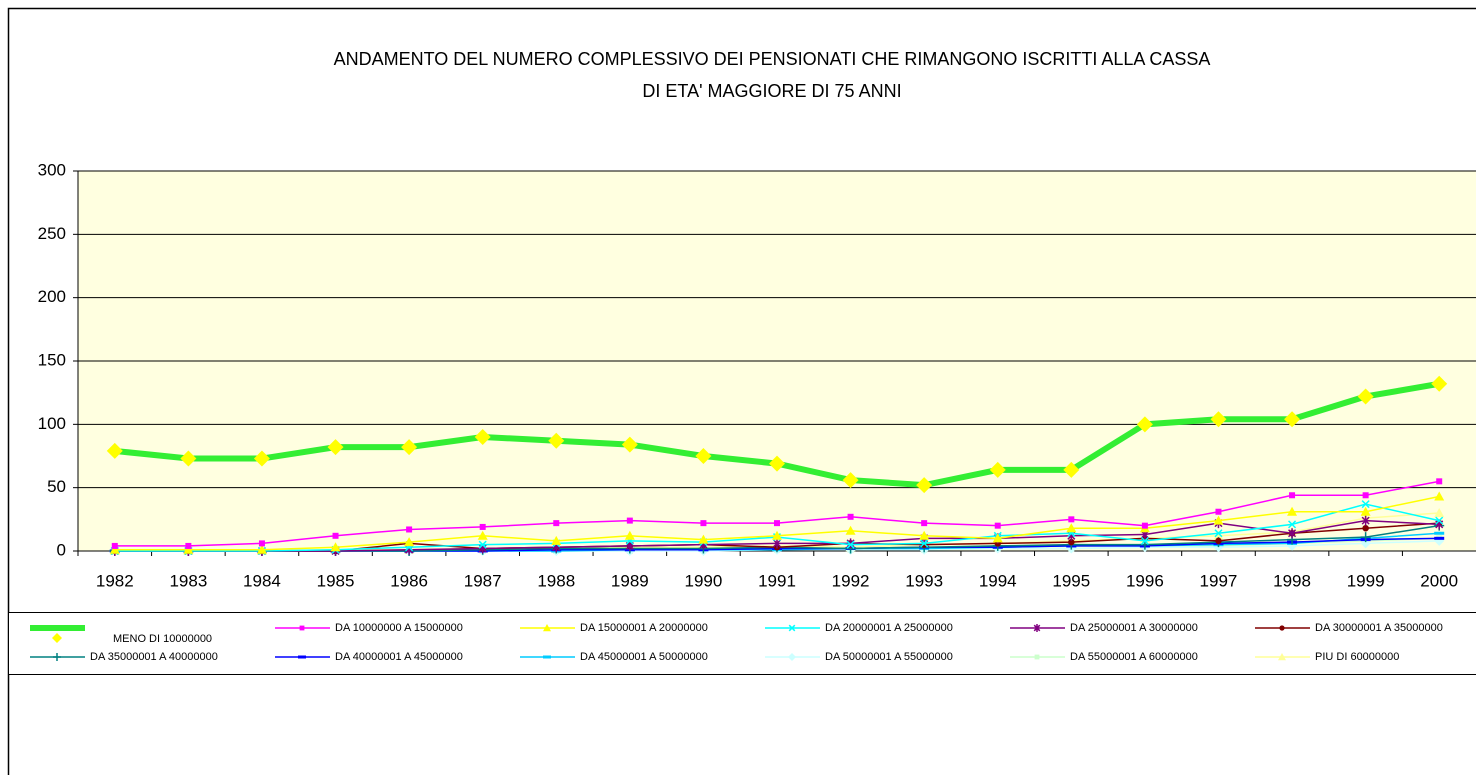 This screenshot has height=775, width=1476. I want to click on legend-label: DA 40000001 A 45000000, so click(399, 657).